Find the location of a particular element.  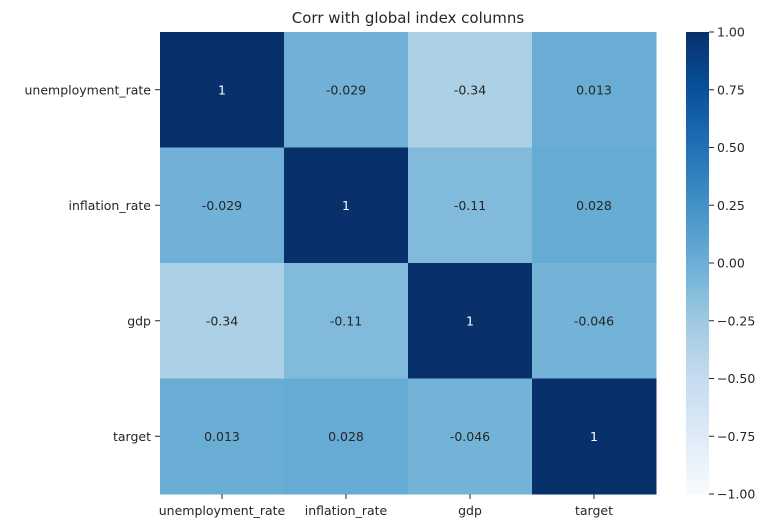

y-tick-label: target is located at coordinates (132, 436).